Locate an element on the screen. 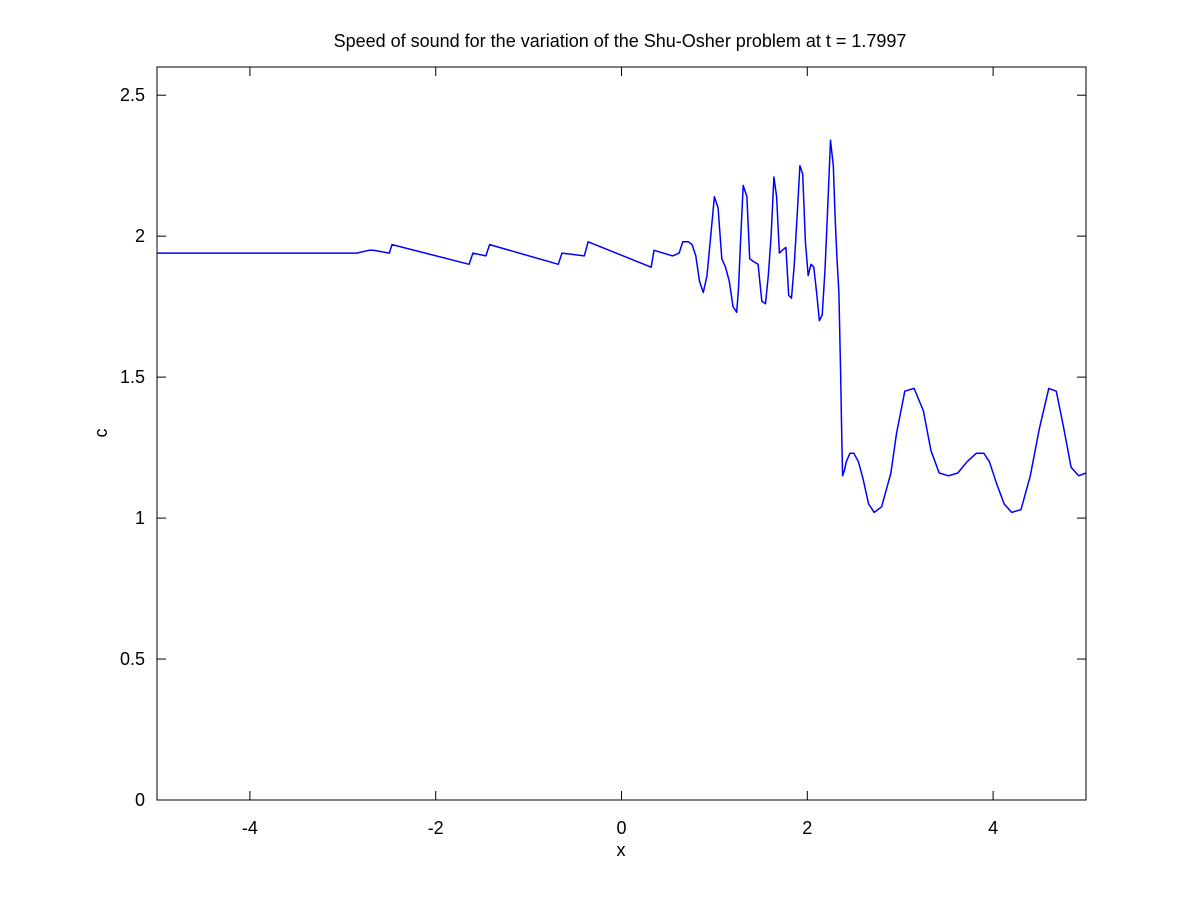 Image resolution: width=1200 pixels, height=900 pixels. x-tick-label: 2 is located at coordinates (807, 828).